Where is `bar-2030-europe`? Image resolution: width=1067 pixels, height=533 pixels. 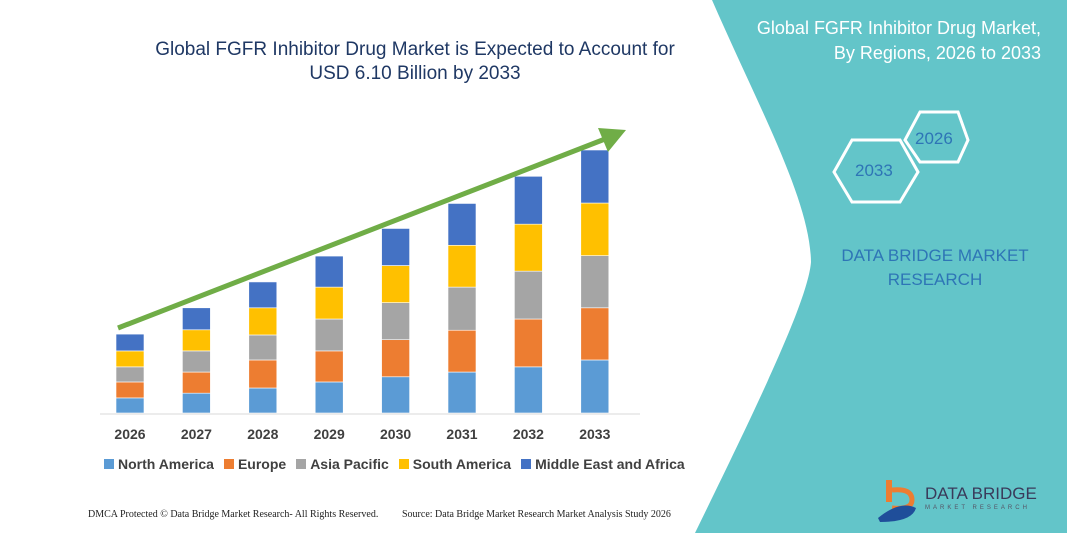
bar-2030-europe is located at coordinates (395, 358).